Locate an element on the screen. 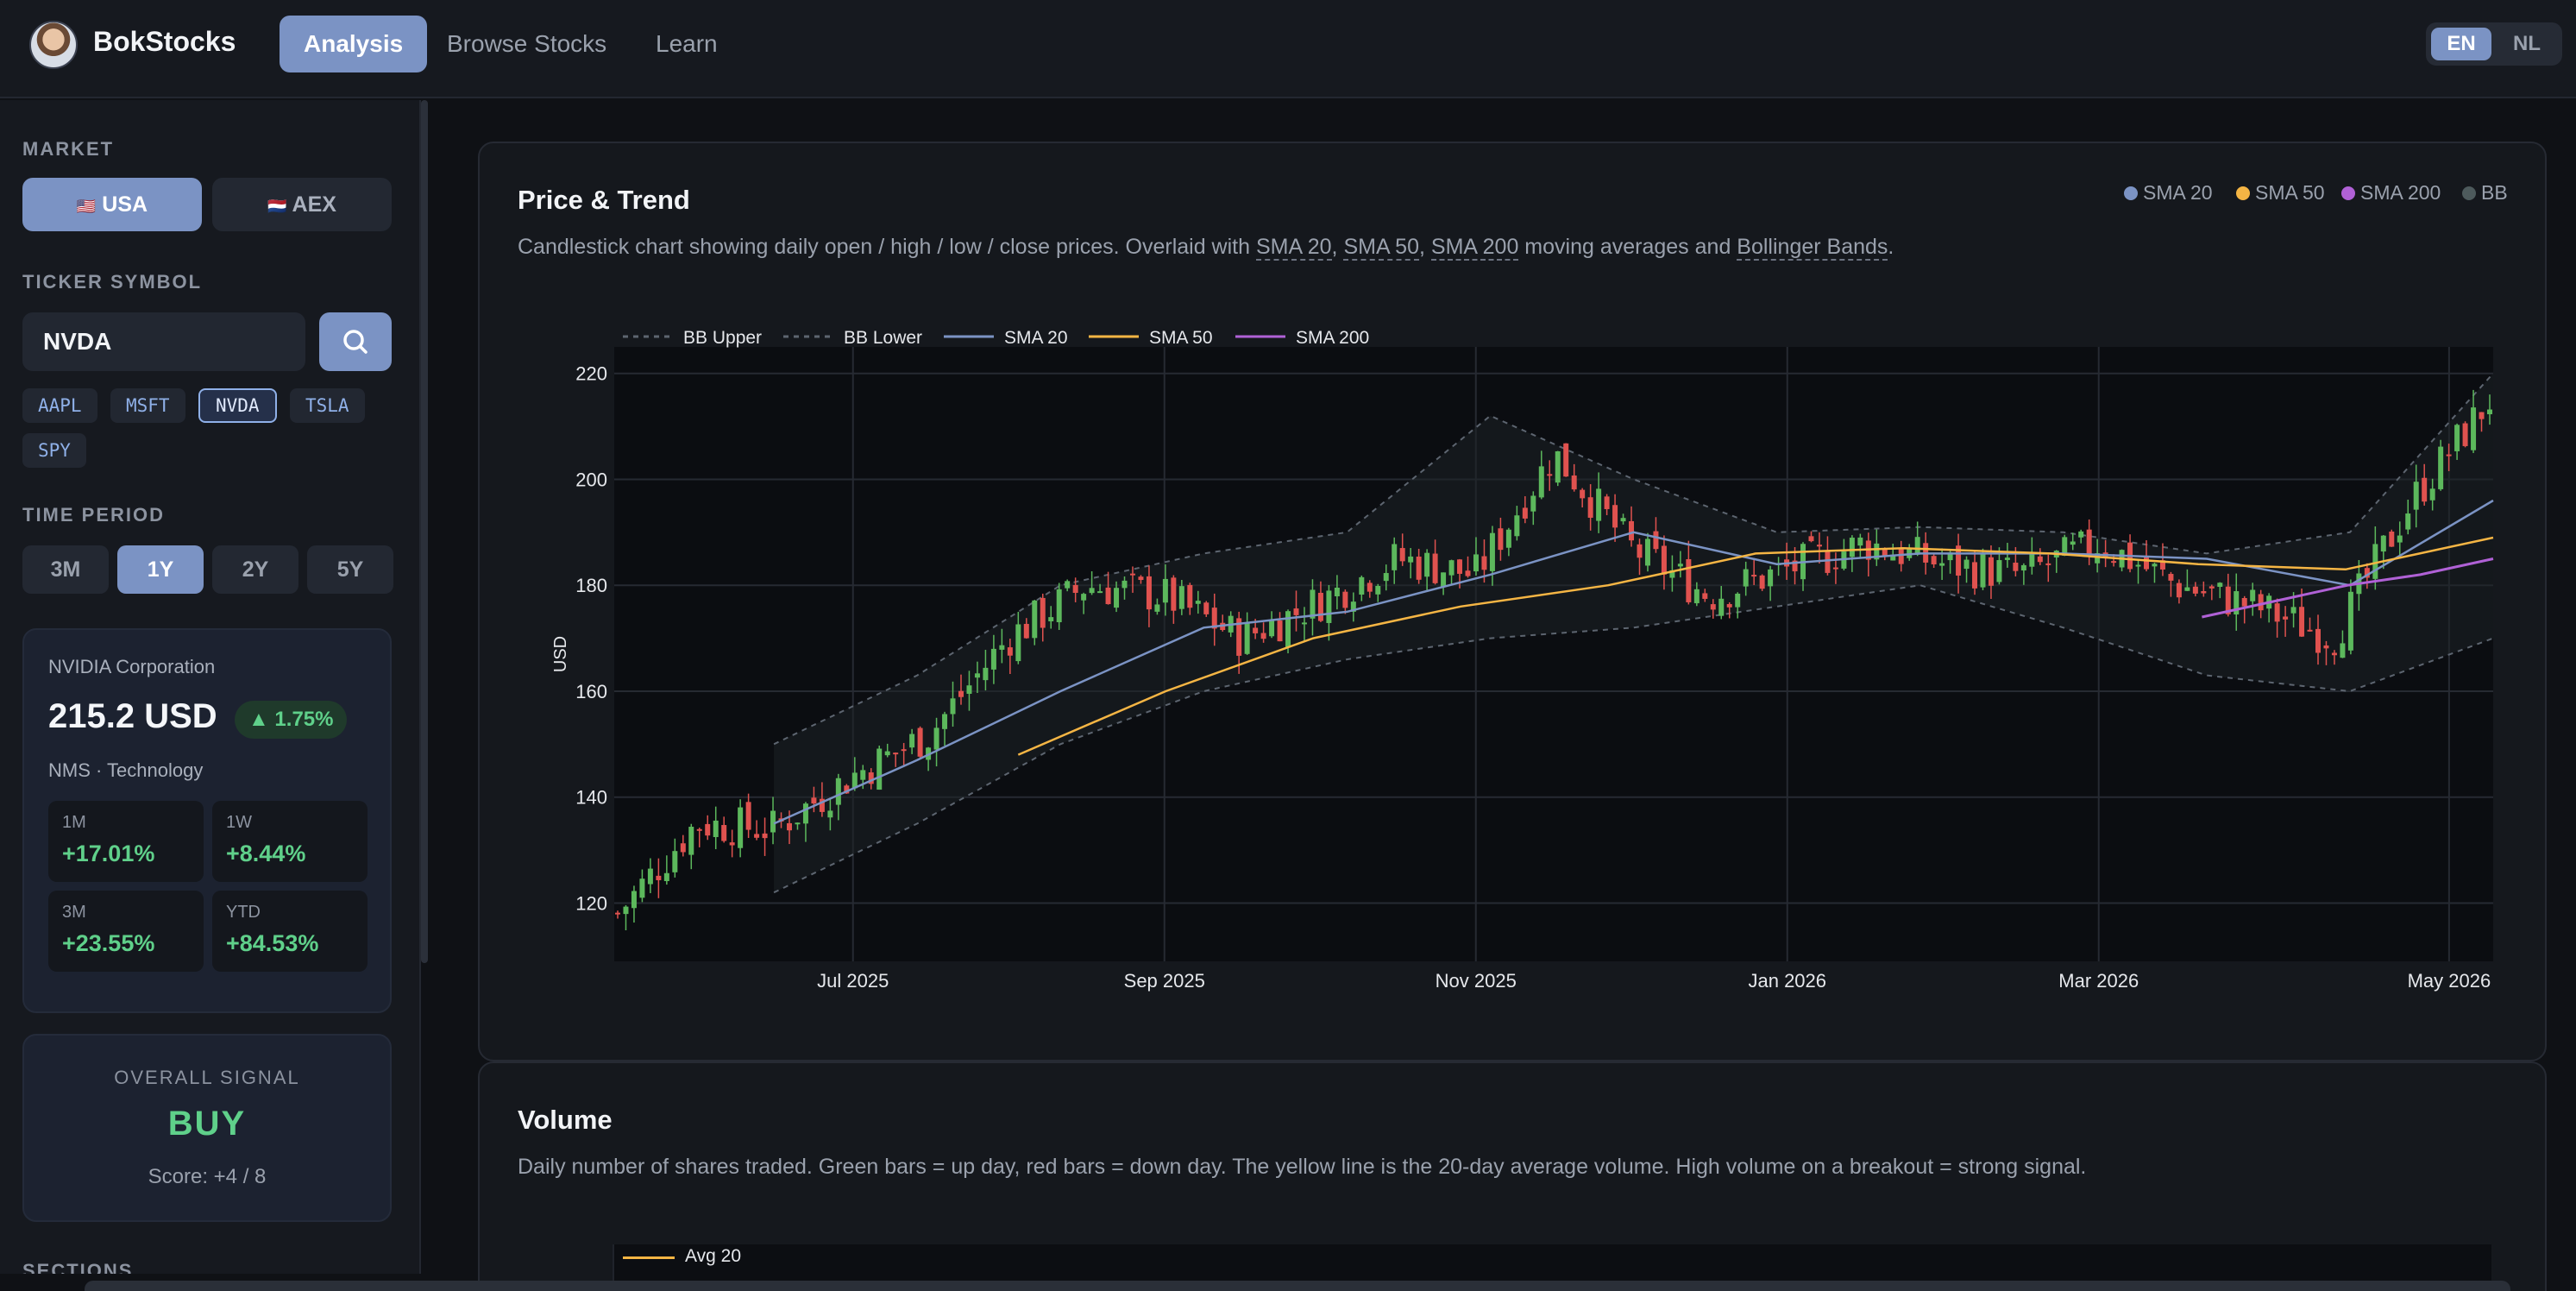 The image size is (2576, 1291). market-aex-button: 🇳🇱 AEX is located at coordinates (302, 204).